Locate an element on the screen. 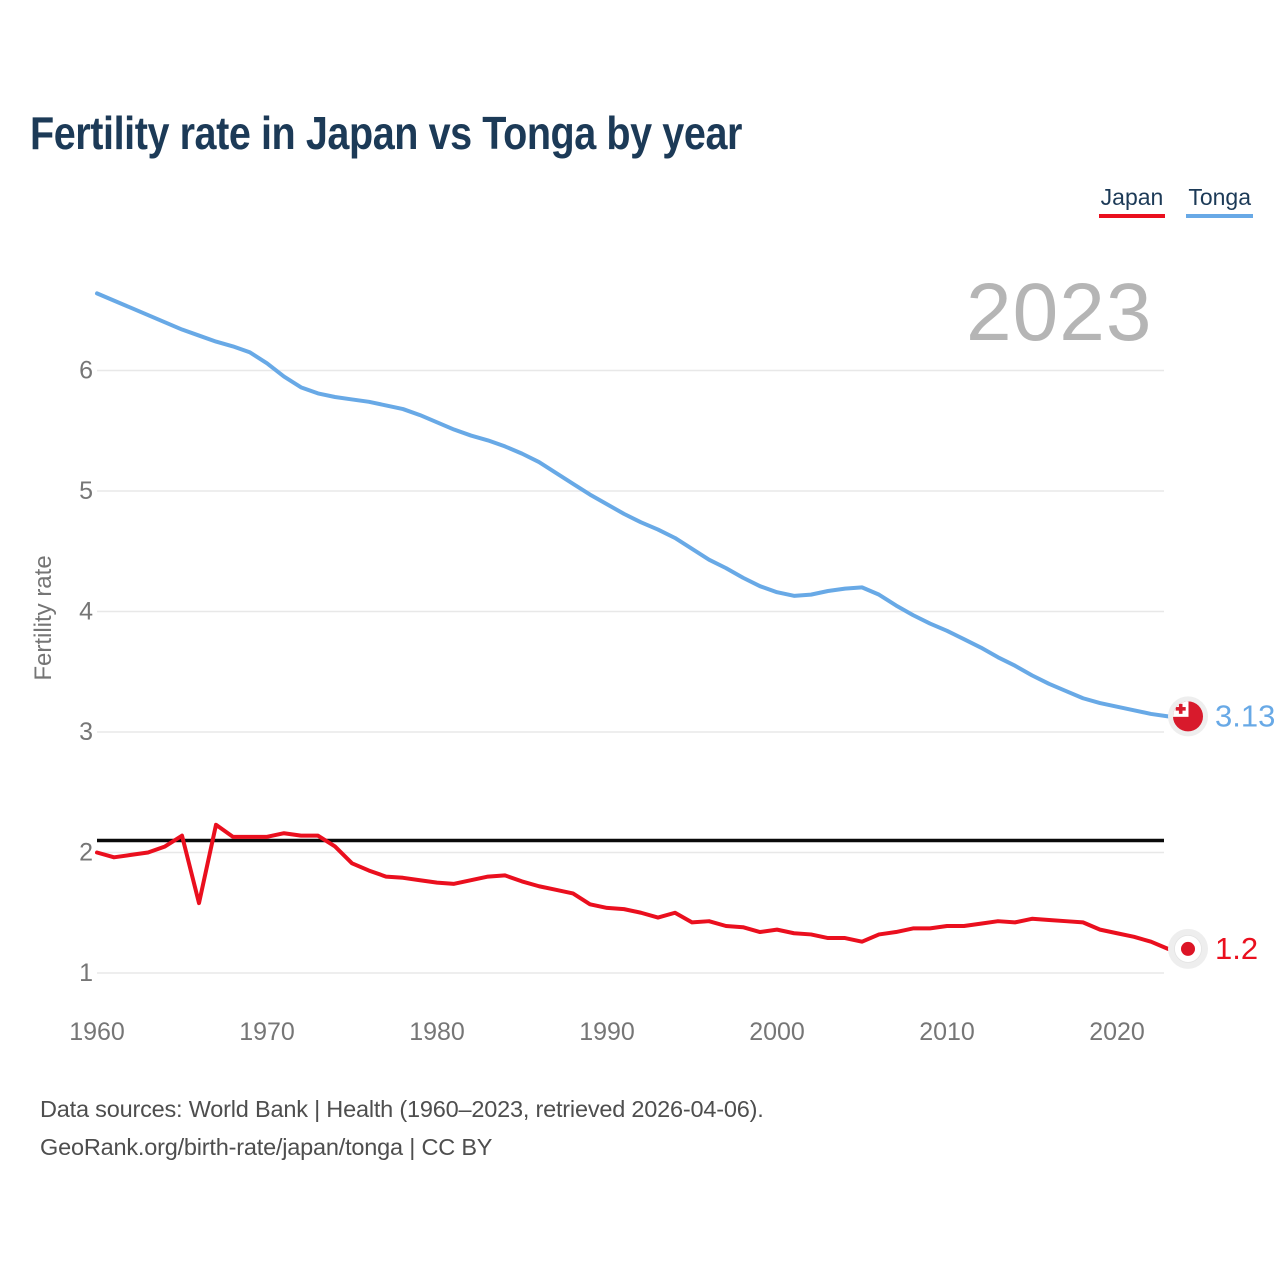  x-tick-label: 2020 is located at coordinates (1117, 1032).